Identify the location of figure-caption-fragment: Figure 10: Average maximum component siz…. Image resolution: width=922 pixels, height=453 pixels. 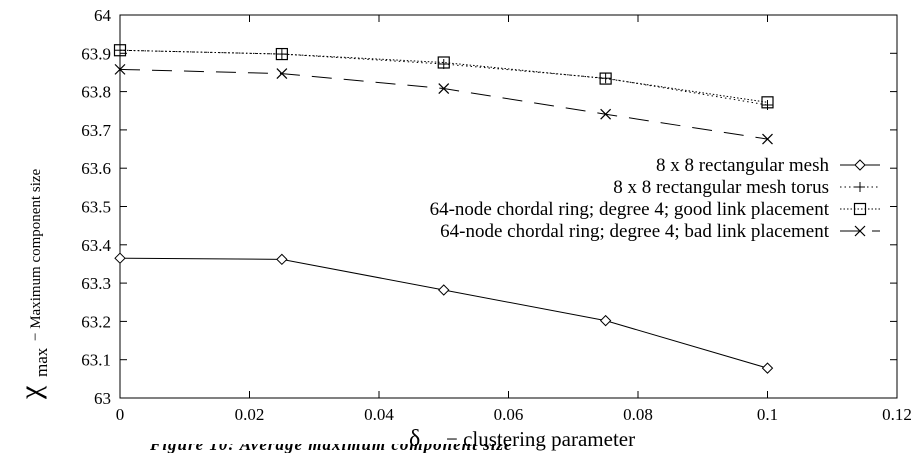
(380, 448).